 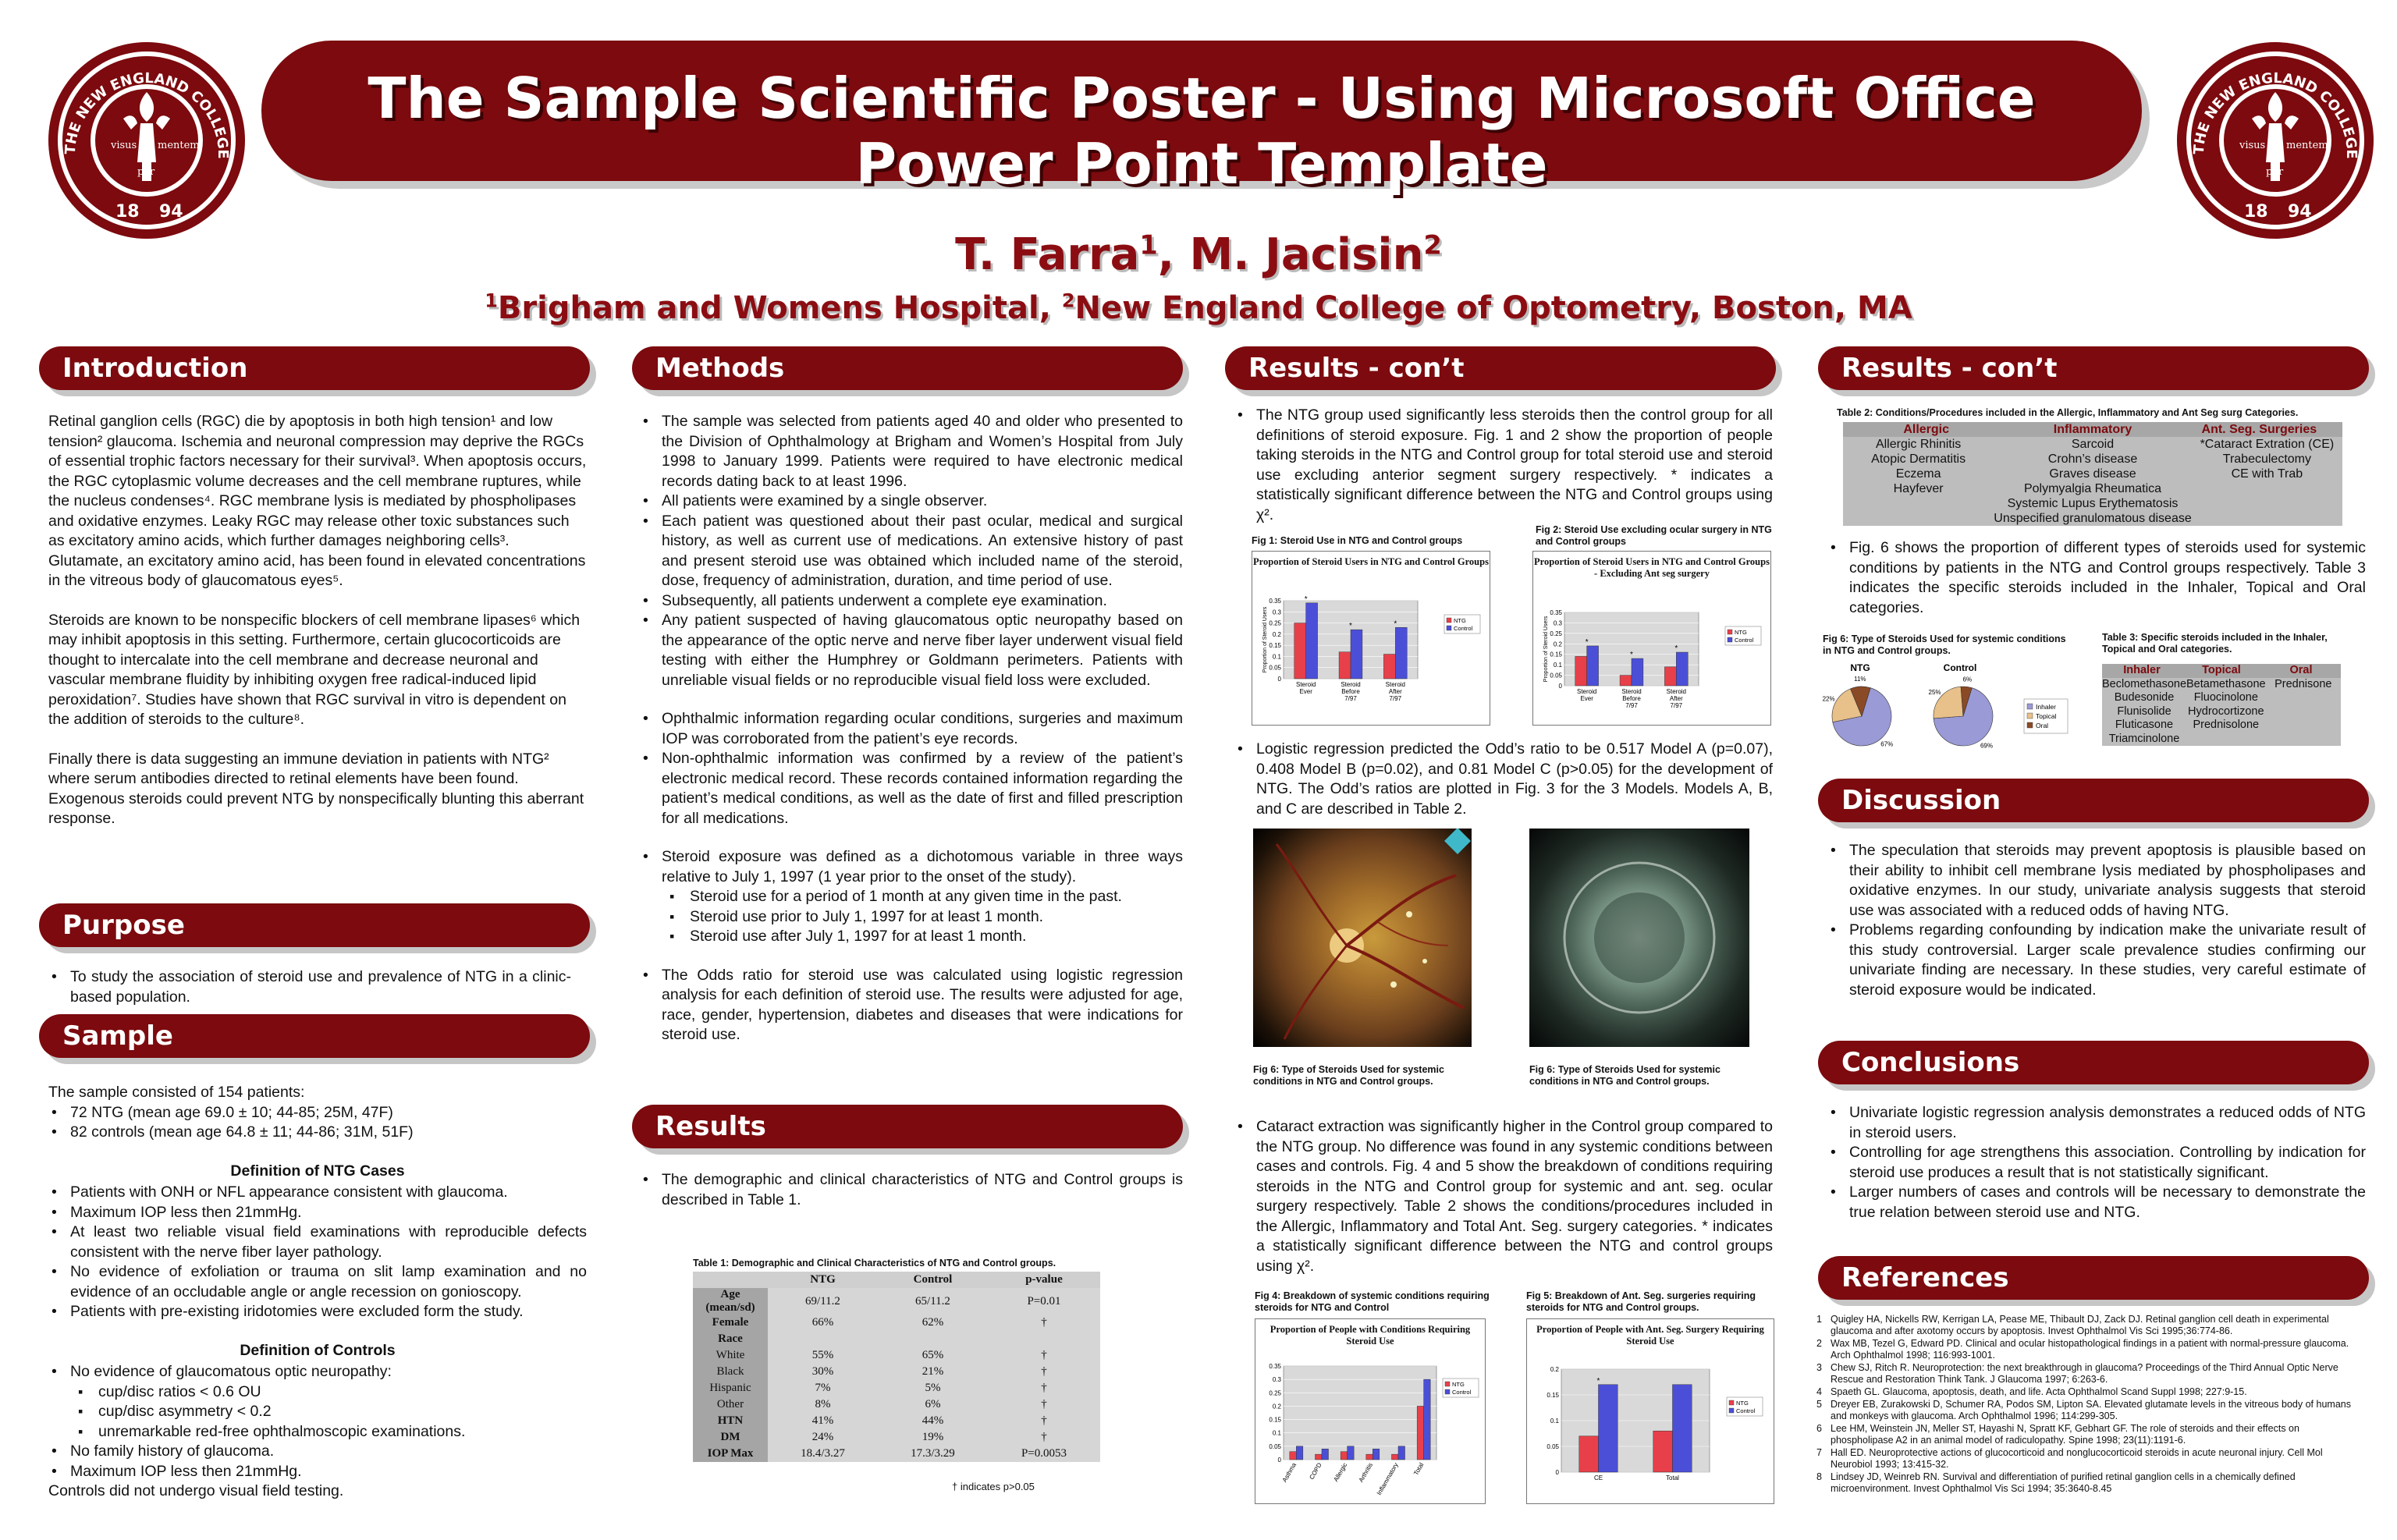 What do you see at coordinates (2092, 474) in the screenshot?
I see `table-cell: Graves disease` at bounding box center [2092, 474].